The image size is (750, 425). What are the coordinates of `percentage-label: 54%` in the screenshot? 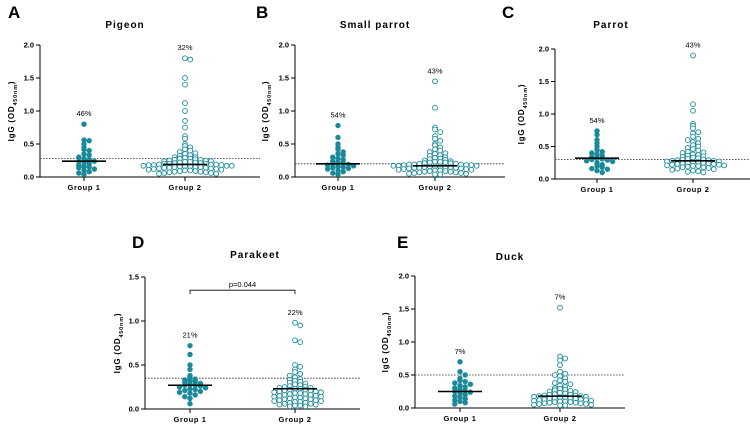 It's located at (337, 115).